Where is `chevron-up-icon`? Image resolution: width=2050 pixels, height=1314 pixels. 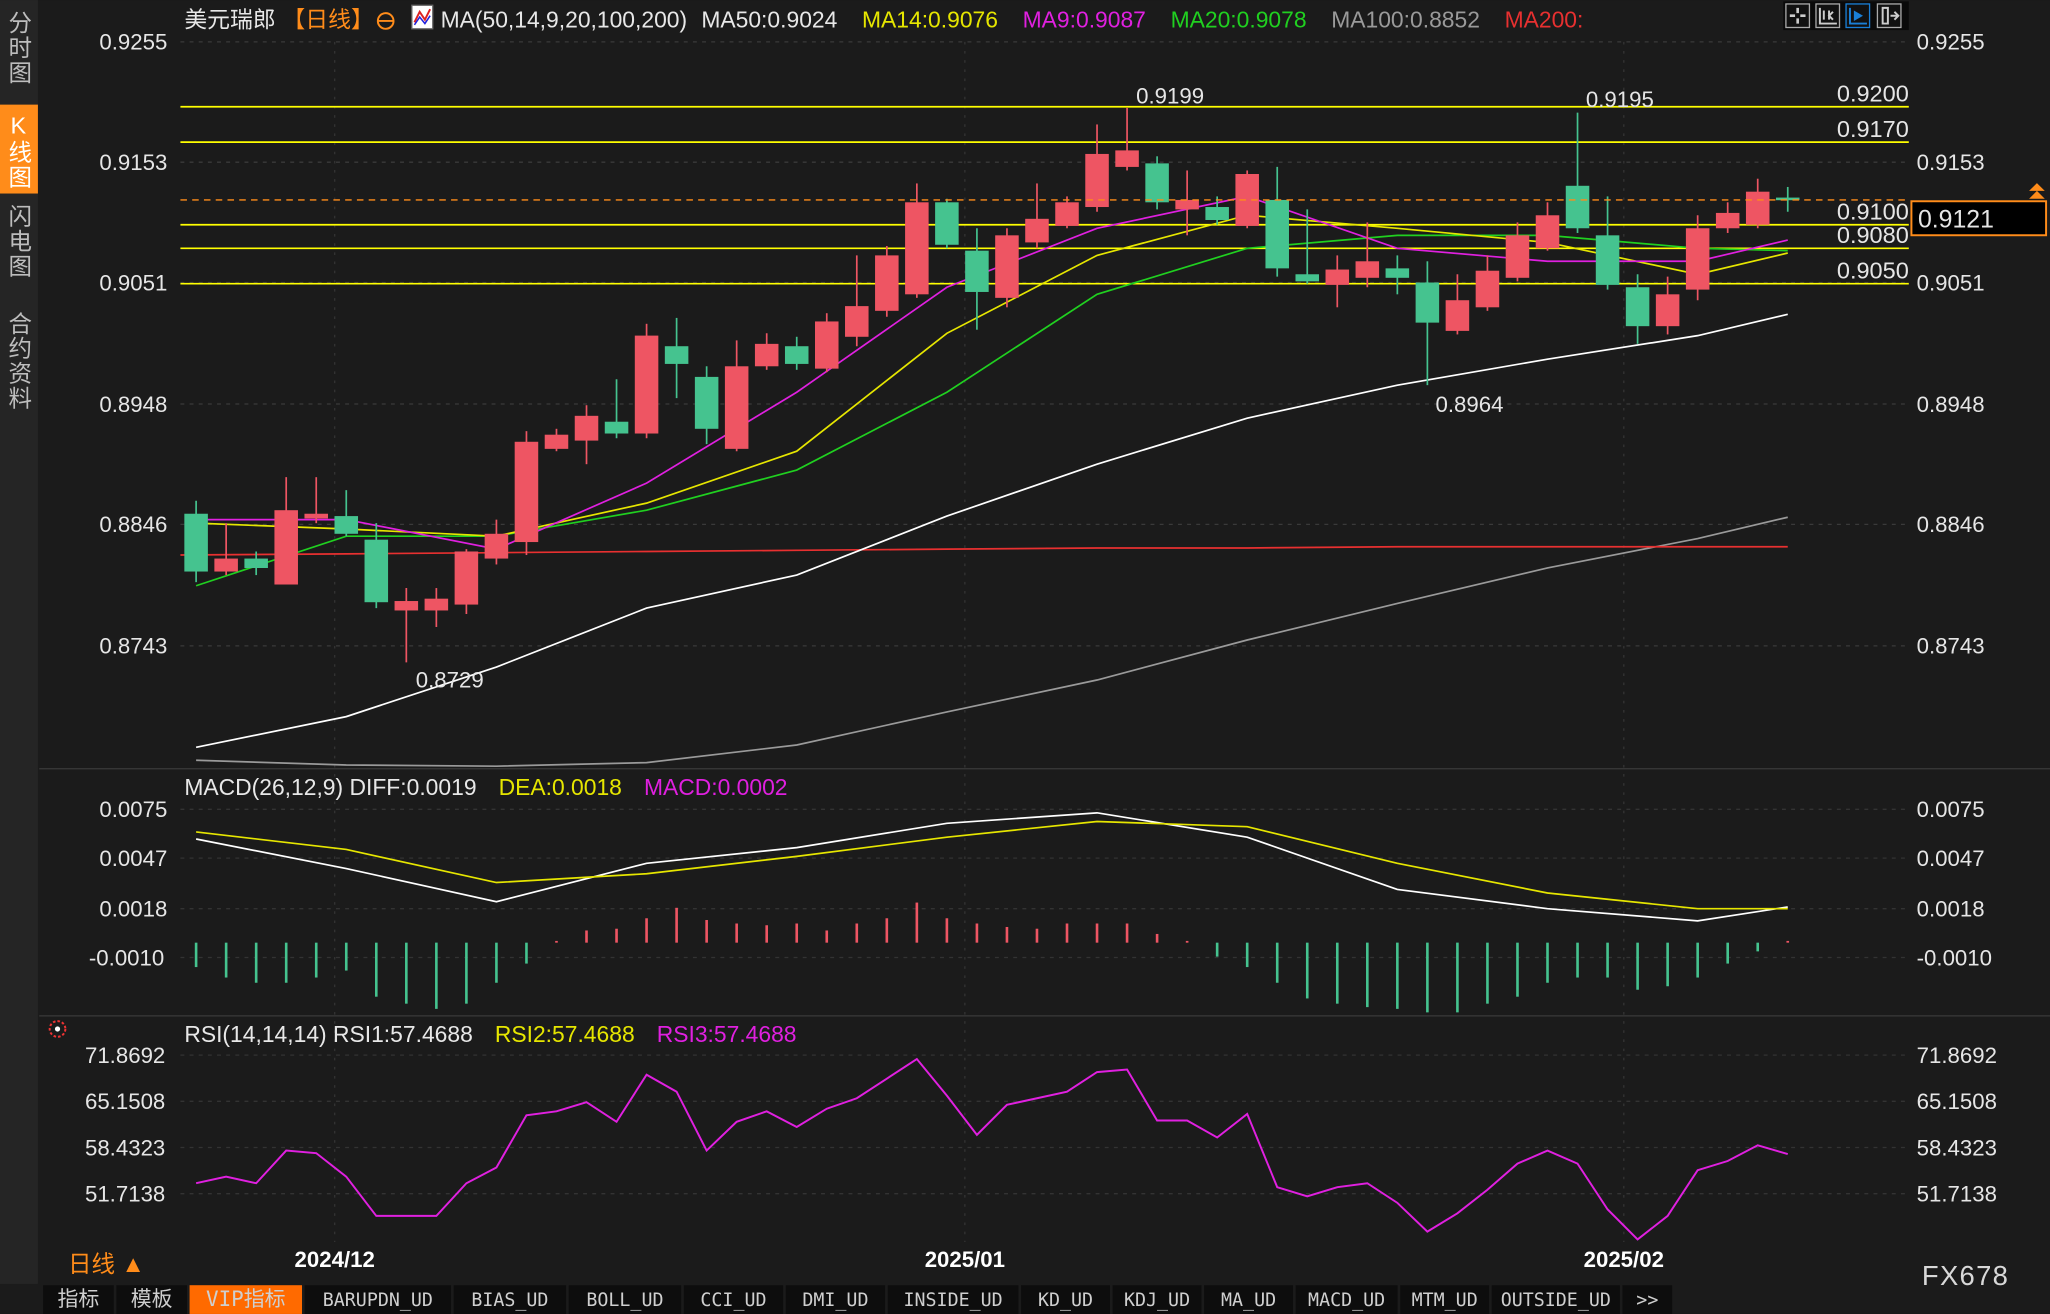 chevron-up-icon is located at coordinates (2037, 191).